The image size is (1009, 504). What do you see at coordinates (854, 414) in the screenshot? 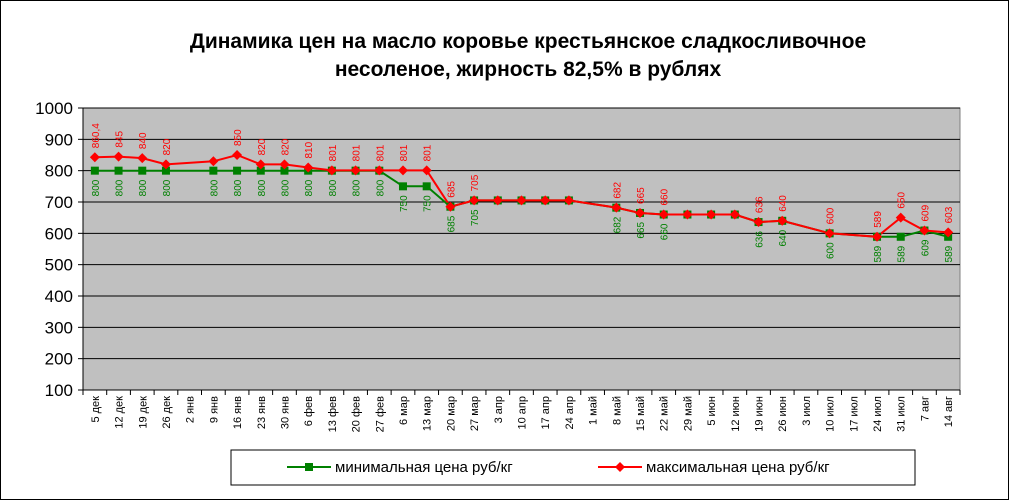
I see `x-tick-label: 17 июл` at bounding box center [854, 414].